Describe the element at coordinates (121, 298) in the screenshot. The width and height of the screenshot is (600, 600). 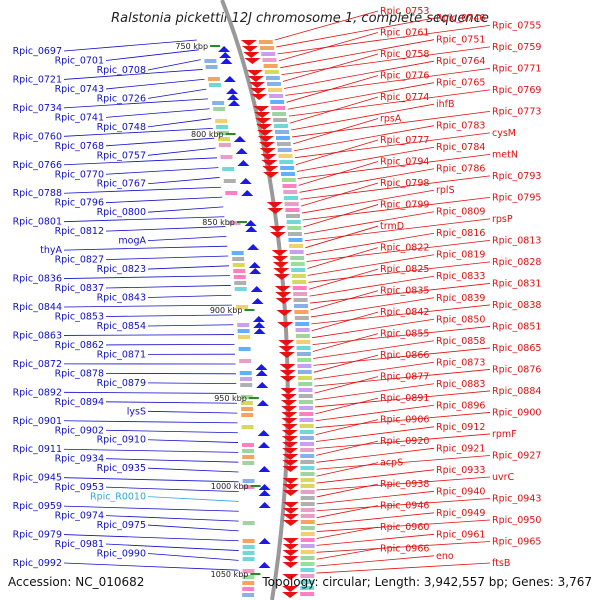
I see `gene-label-left: Rpic_0843` at that location.